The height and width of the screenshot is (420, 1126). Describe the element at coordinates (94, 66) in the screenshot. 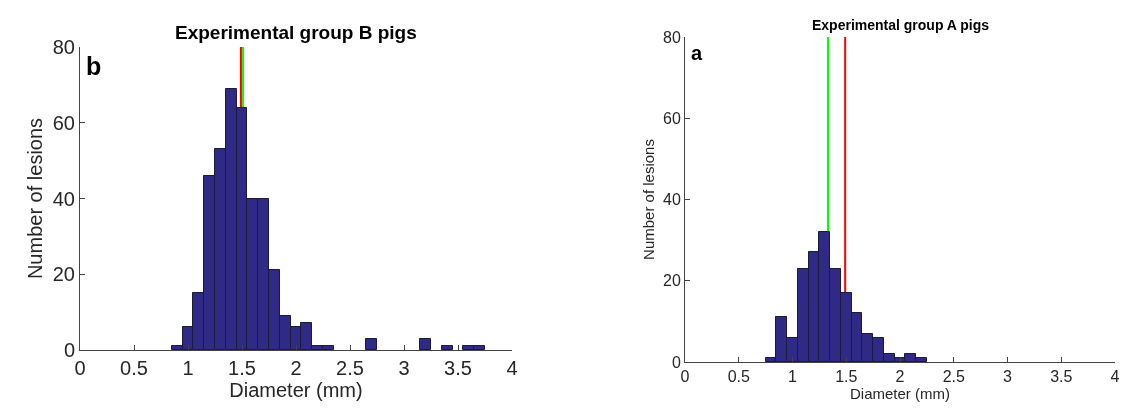

I see `annotation: b` at that location.